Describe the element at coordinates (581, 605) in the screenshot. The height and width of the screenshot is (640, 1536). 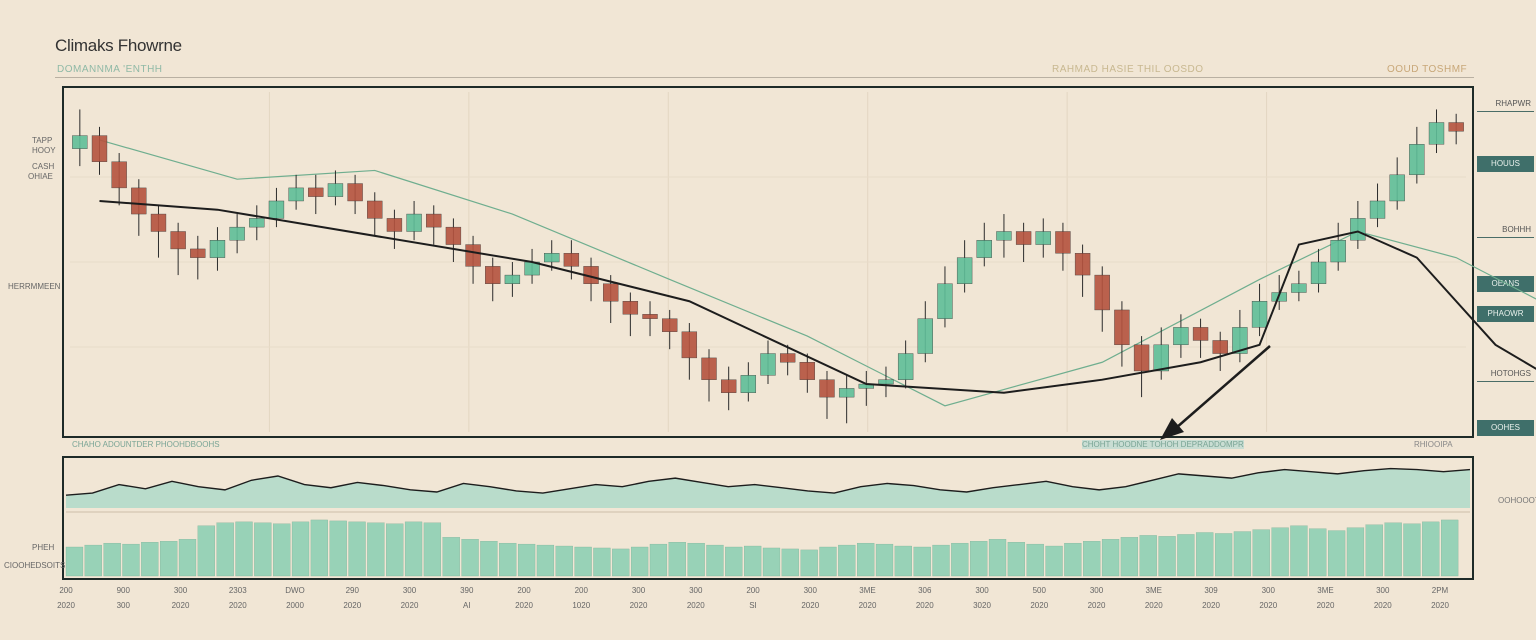
I see `x-axis-tick: 1020` at that location.